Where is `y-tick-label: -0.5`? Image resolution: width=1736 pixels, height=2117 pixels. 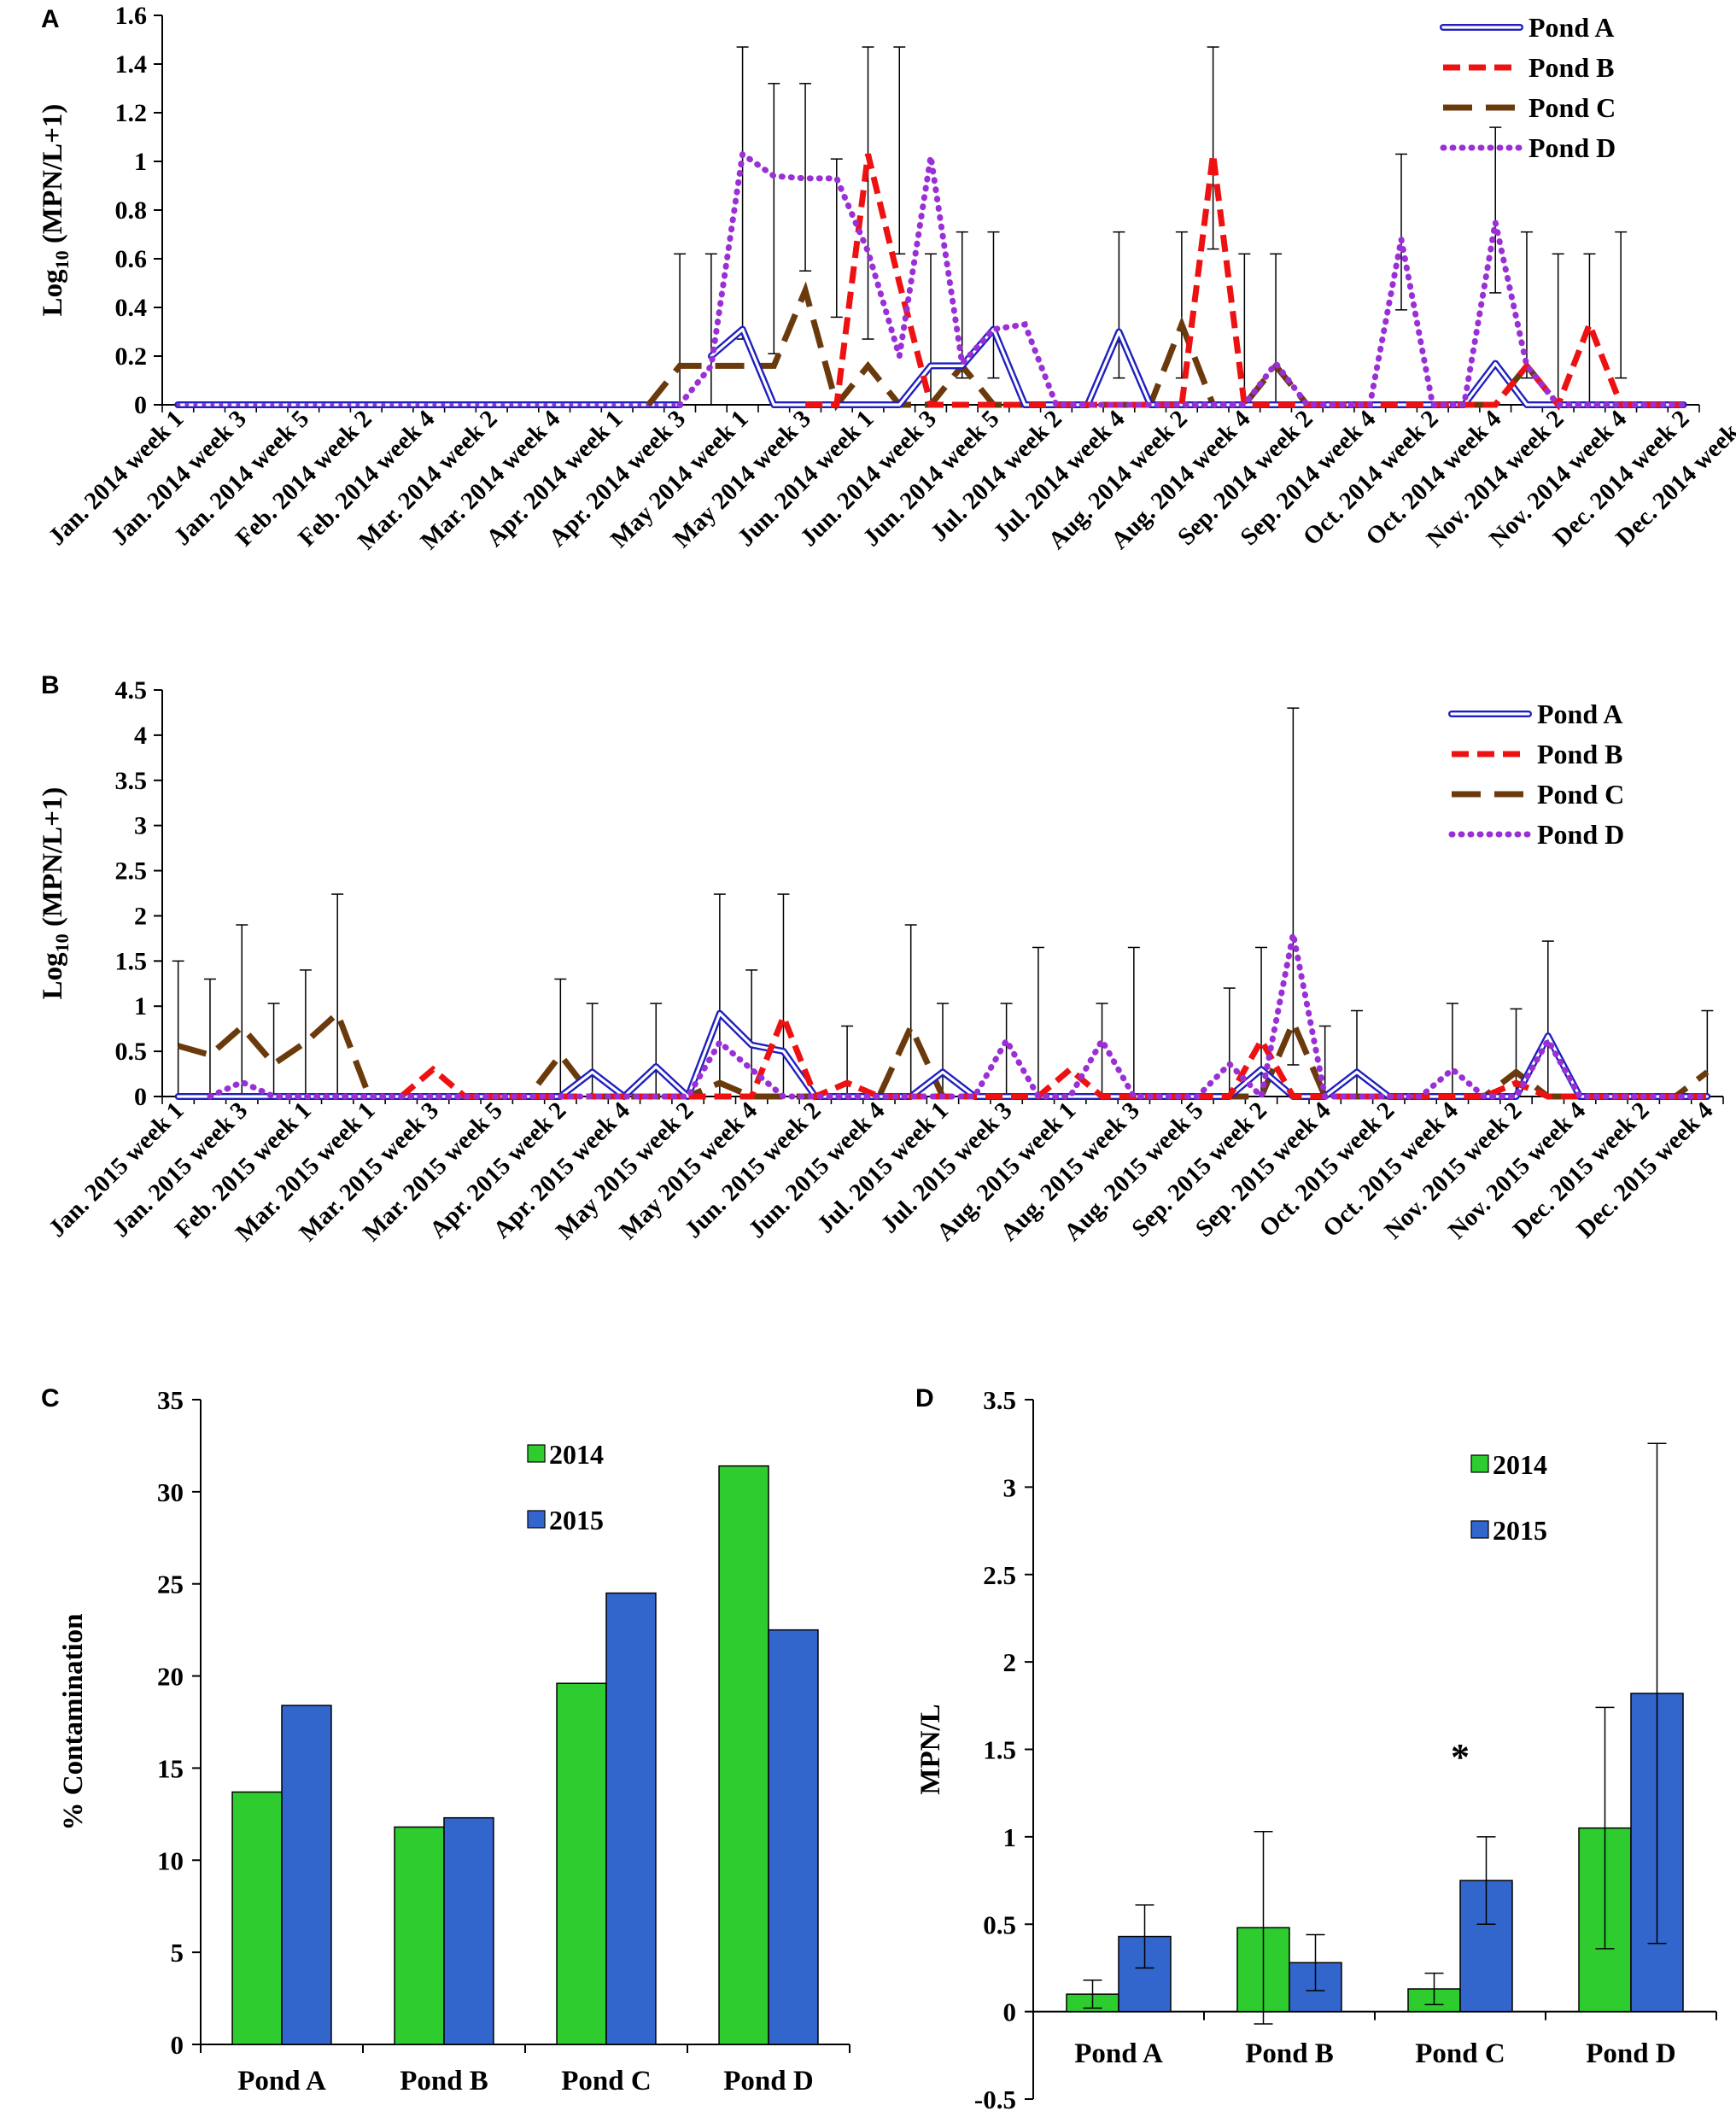 y-tick-label: -0.5 is located at coordinates (995, 2100).